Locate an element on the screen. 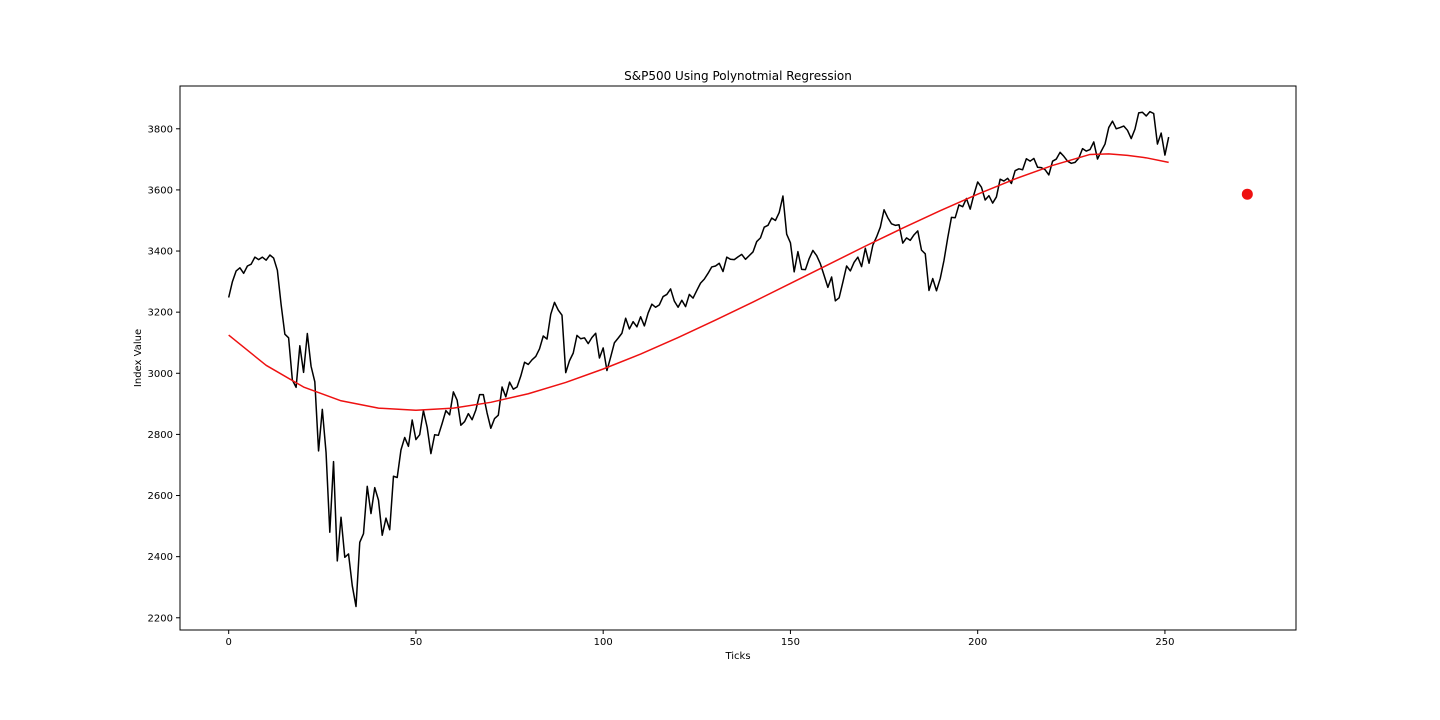 The height and width of the screenshot is (720, 1440). y-tick-label-2800: 2800 is located at coordinates (160, 435).